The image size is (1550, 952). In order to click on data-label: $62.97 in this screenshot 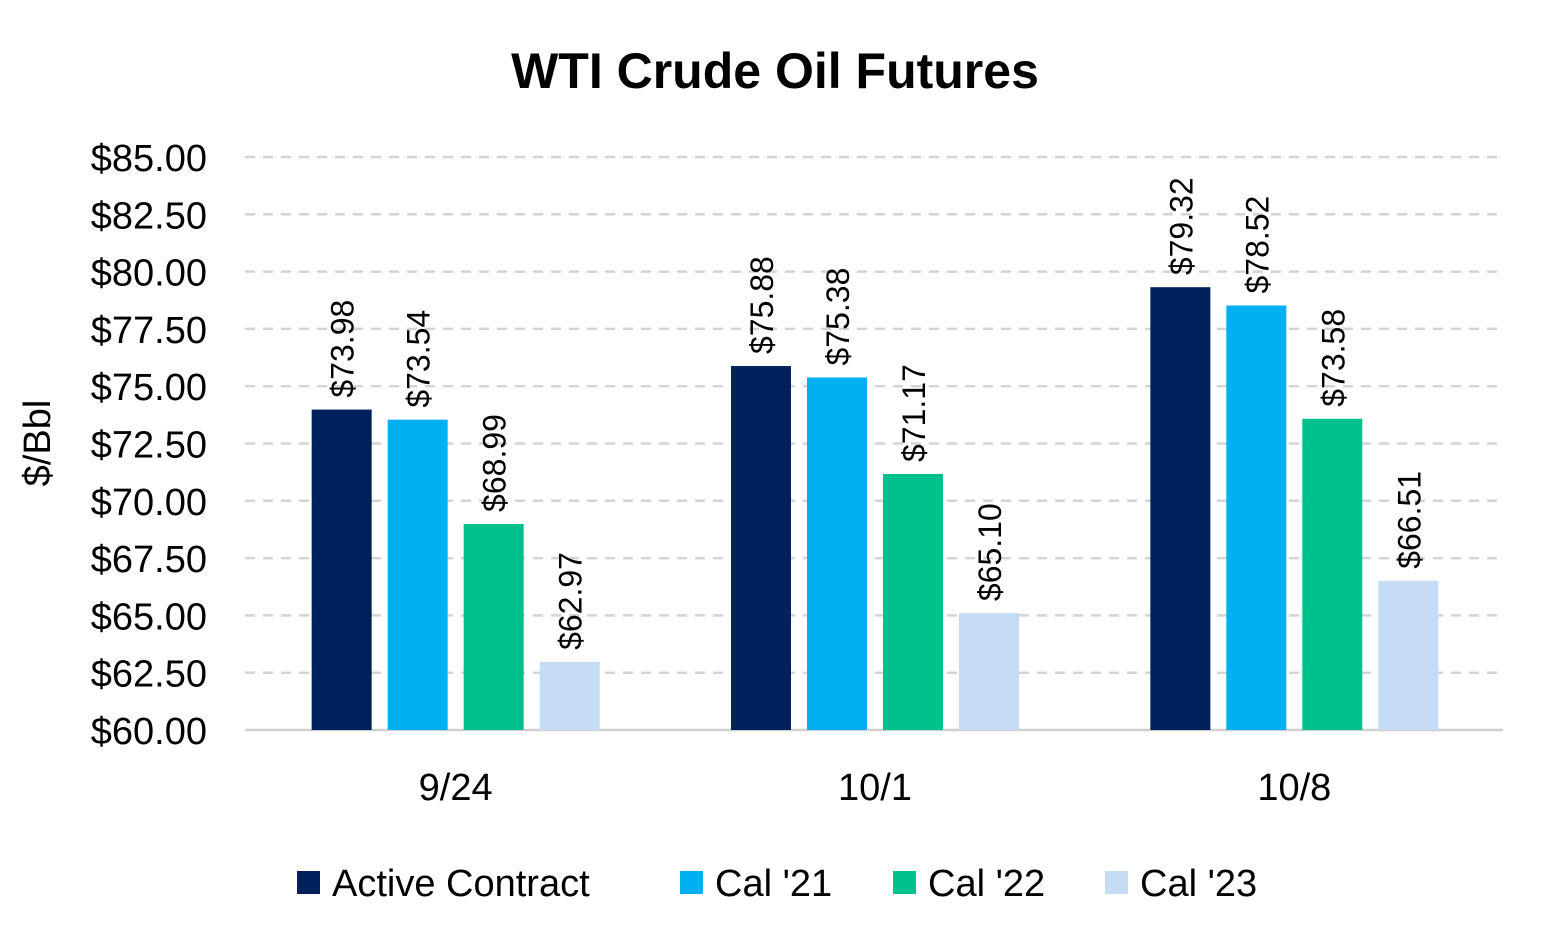, I will do `click(571, 601)`.